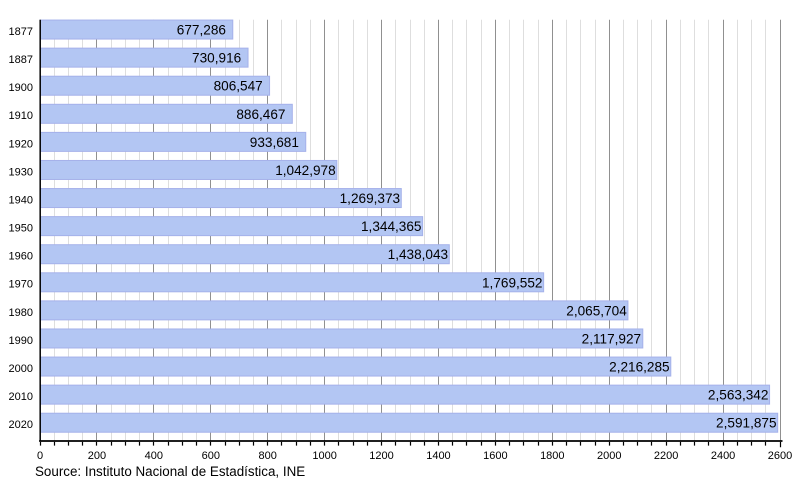  What do you see at coordinates (639, 367) in the screenshot?
I see `svg-text: 2,216,285` at bounding box center [639, 367].